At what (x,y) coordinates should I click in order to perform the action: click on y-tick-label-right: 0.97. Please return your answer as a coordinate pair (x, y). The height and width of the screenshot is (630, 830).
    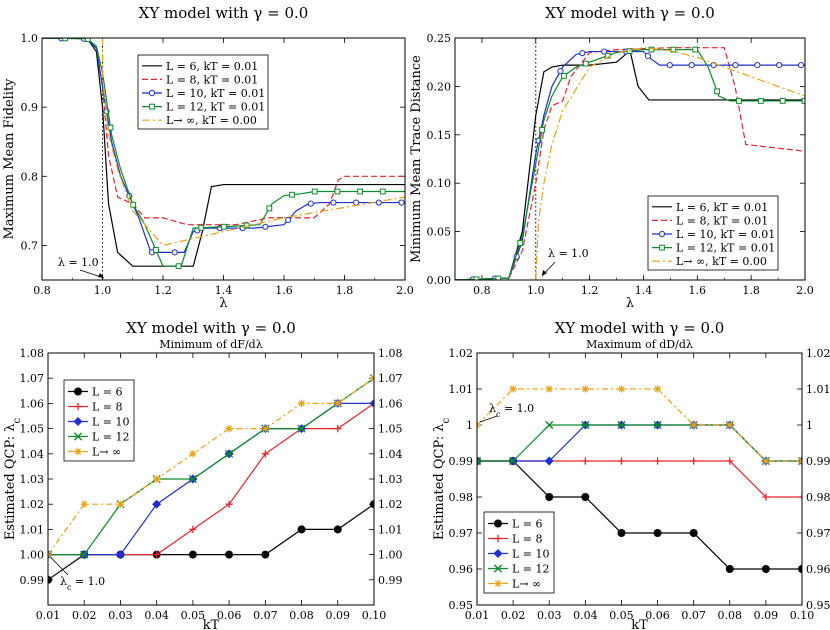
    Looking at the image, I should click on (818, 533).